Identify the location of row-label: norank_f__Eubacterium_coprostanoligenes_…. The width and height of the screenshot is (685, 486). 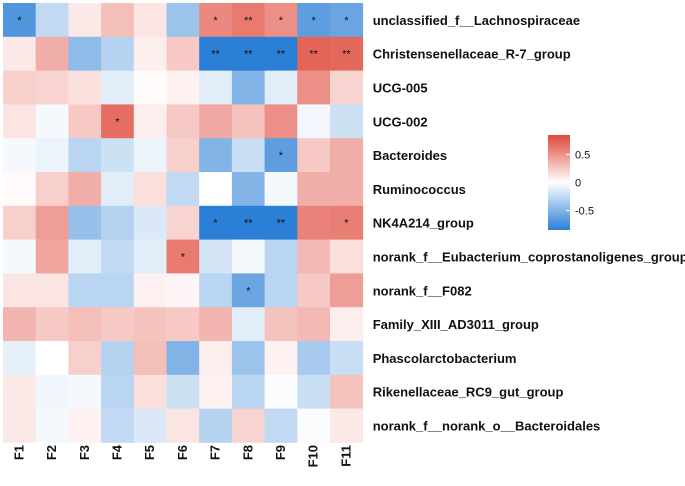
(529, 257).